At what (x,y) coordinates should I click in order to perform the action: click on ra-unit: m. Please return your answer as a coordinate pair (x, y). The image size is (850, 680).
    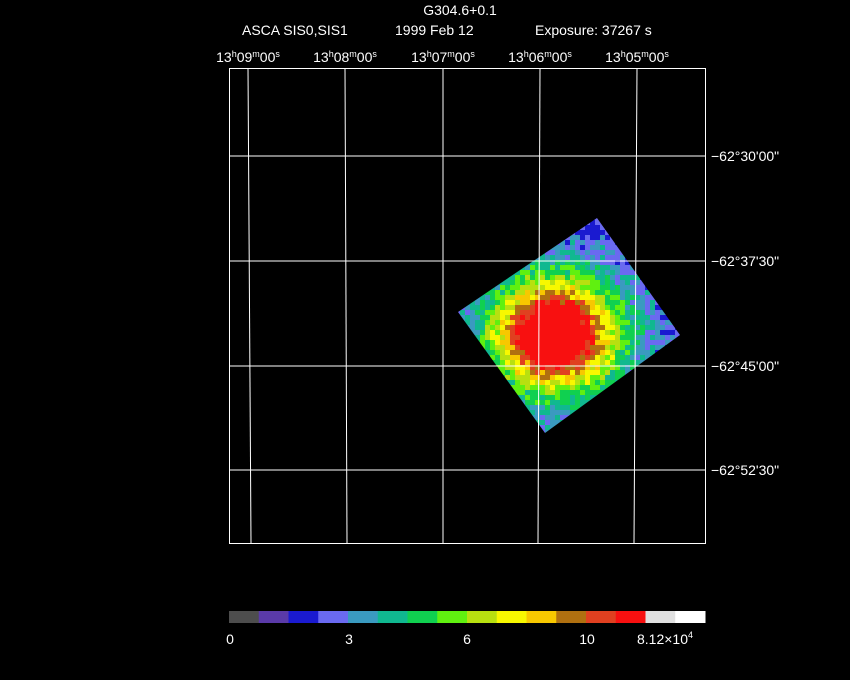
    Looking at the image, I should click on (353, 54).